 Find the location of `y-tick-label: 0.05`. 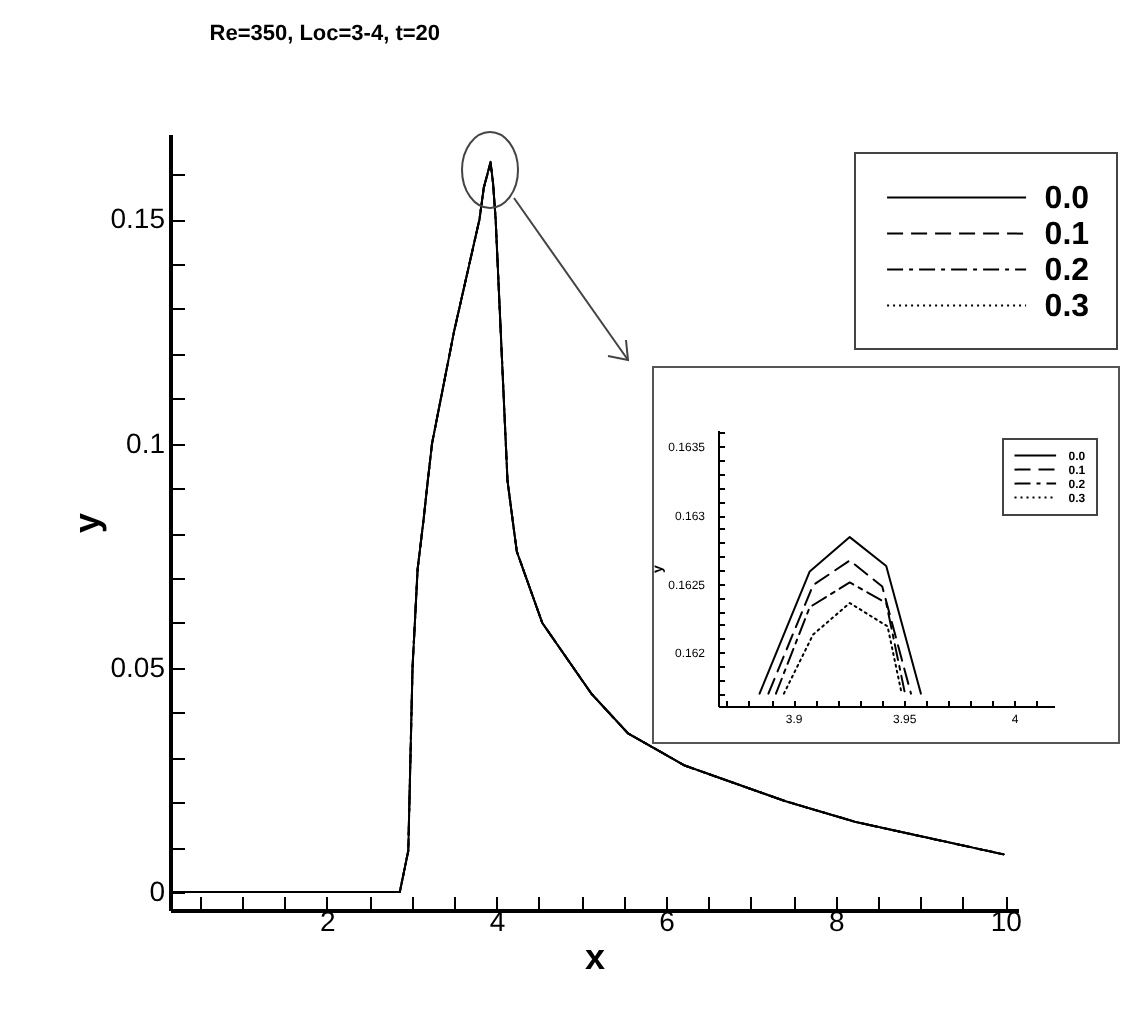

y-tick-label: 0.05 is located at coordinates (138, 666).